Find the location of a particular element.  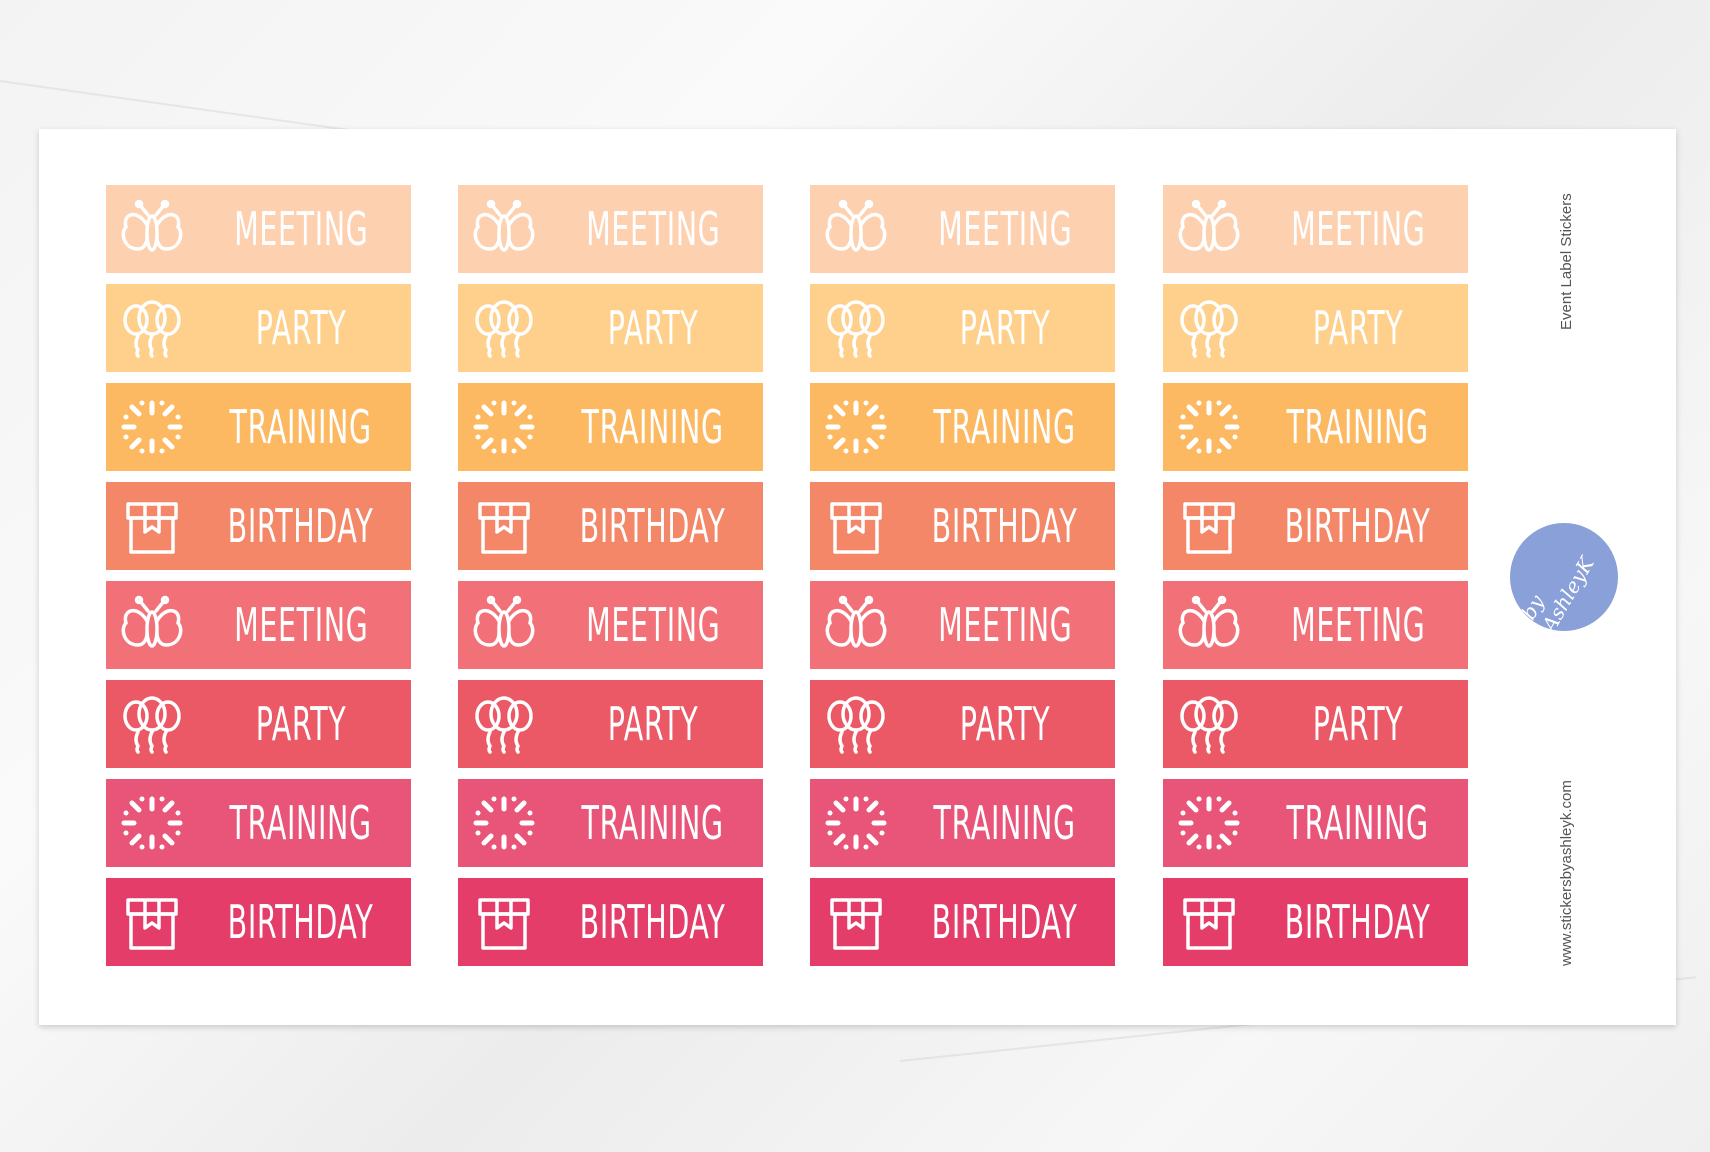

brand-logo: by AshleyK is located at coordinates (1564, 579).